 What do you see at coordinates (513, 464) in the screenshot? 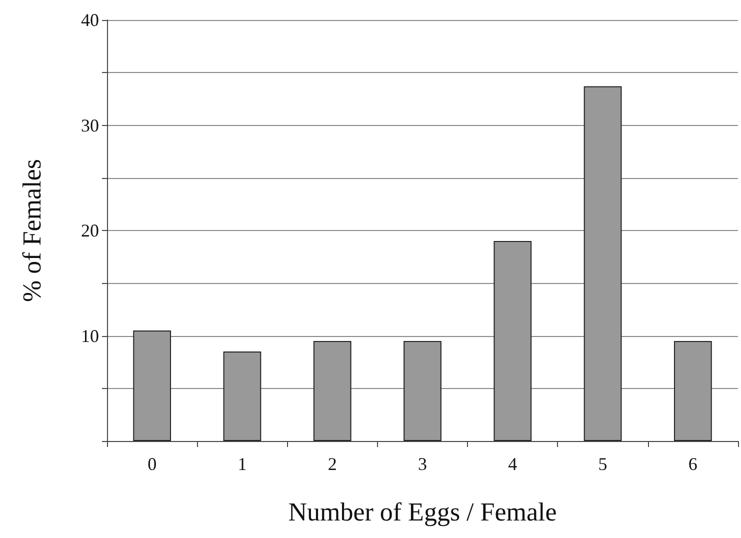
I see `x-tick-label: 4` at bounding box center [513, 464].